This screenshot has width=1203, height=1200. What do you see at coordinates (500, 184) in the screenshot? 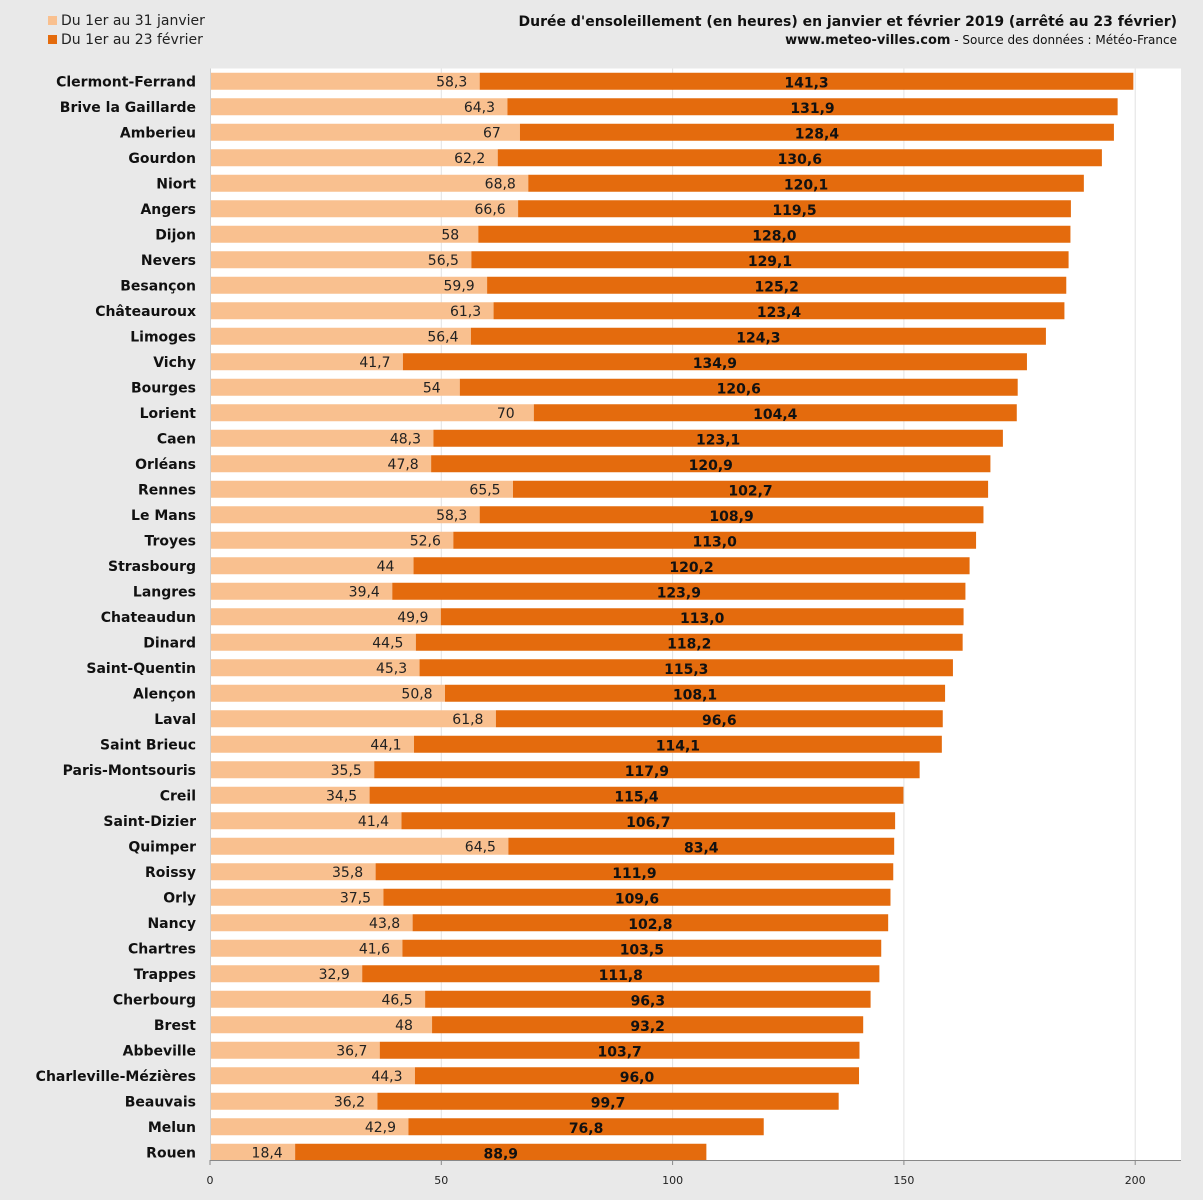
I see `data-label-january: 68,8` at bounding box center [500, 184].